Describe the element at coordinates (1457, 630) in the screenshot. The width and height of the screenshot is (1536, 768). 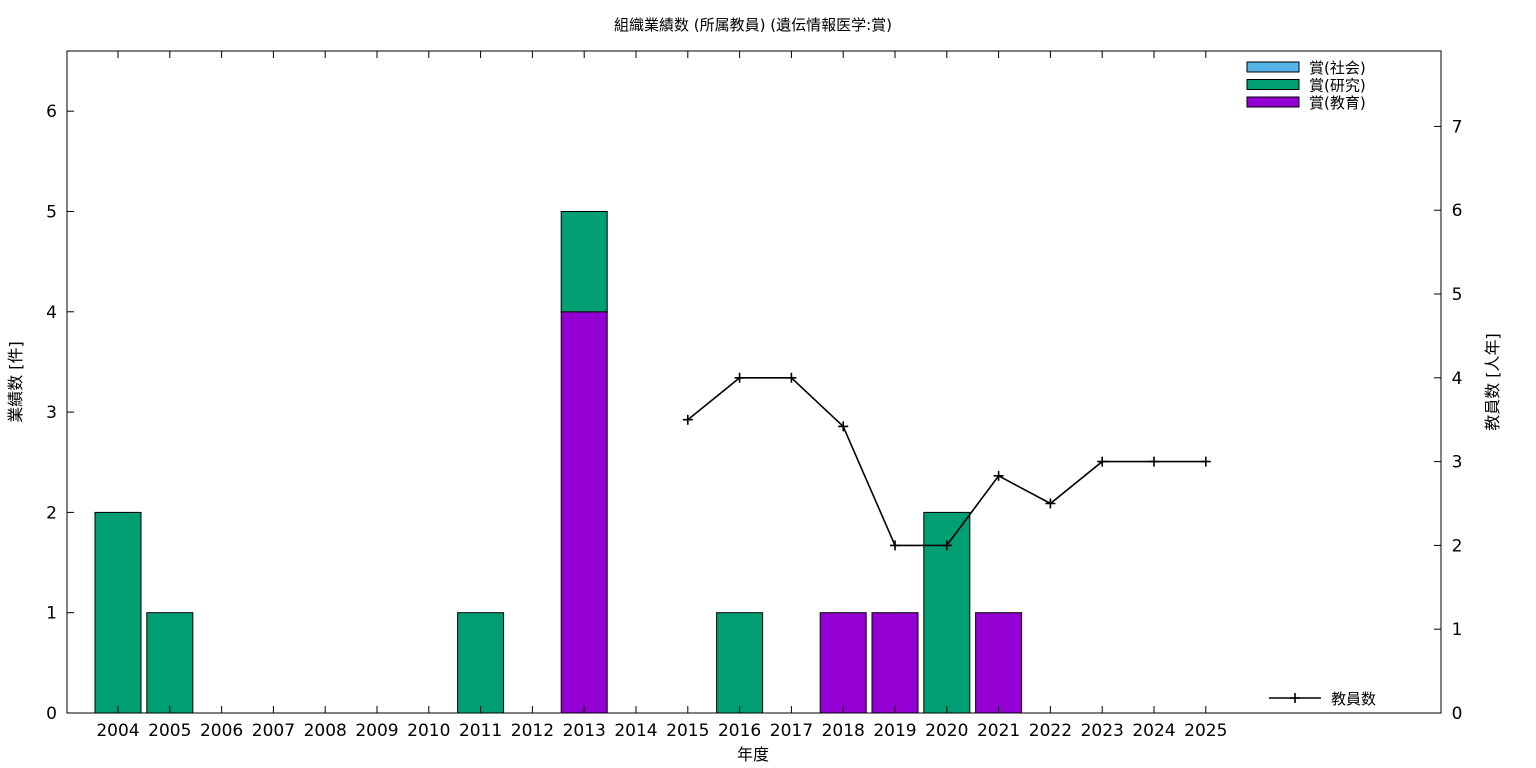
I see `y2-tick-label-1: 1` at that location.